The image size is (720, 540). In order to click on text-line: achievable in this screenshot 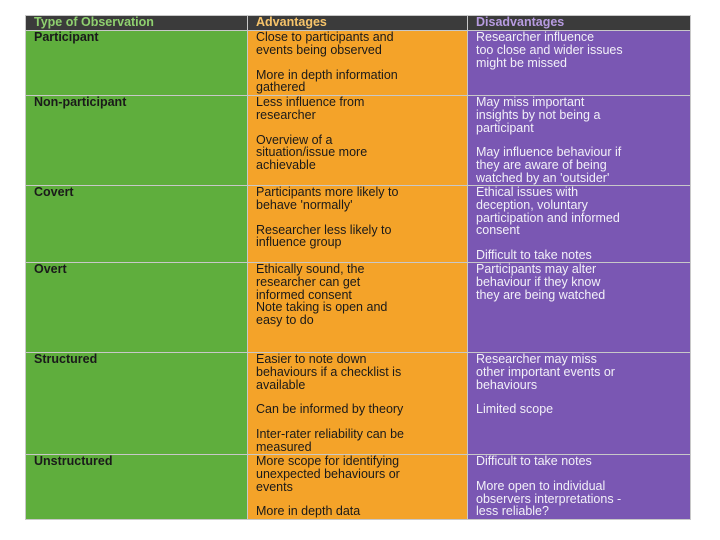, I will do `click(286, 165)`.